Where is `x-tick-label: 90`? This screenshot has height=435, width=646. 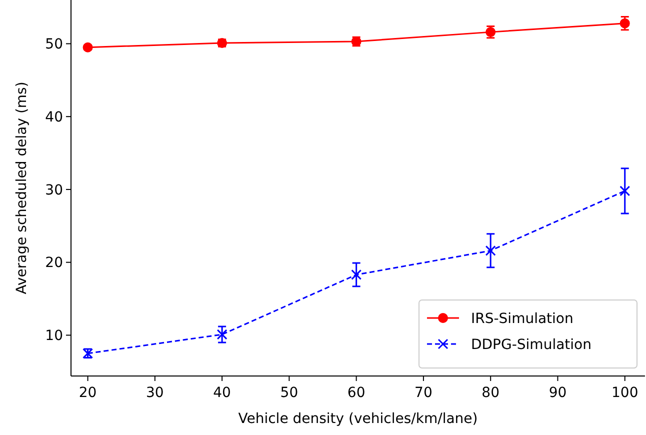 x-tick-label: 90 is located at coordinates (557, 393).